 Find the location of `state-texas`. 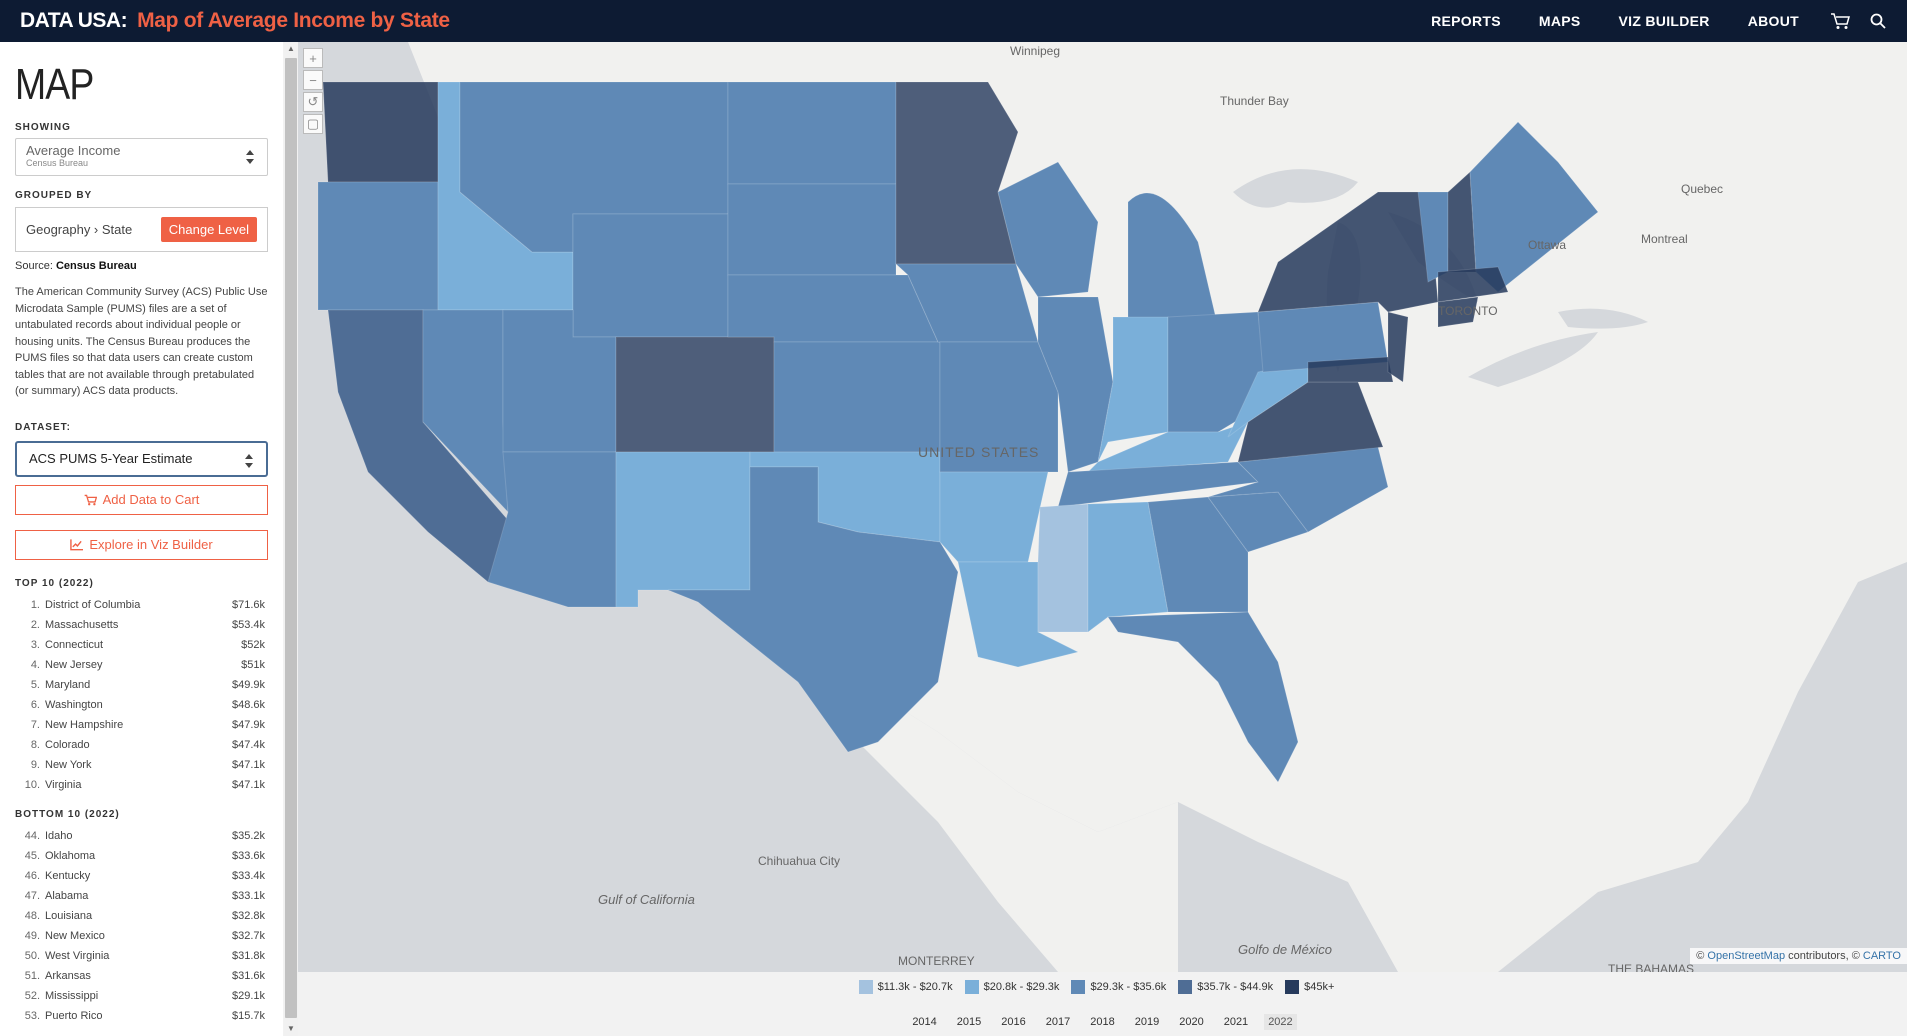

state-texas is located at coordinates (813, 609).